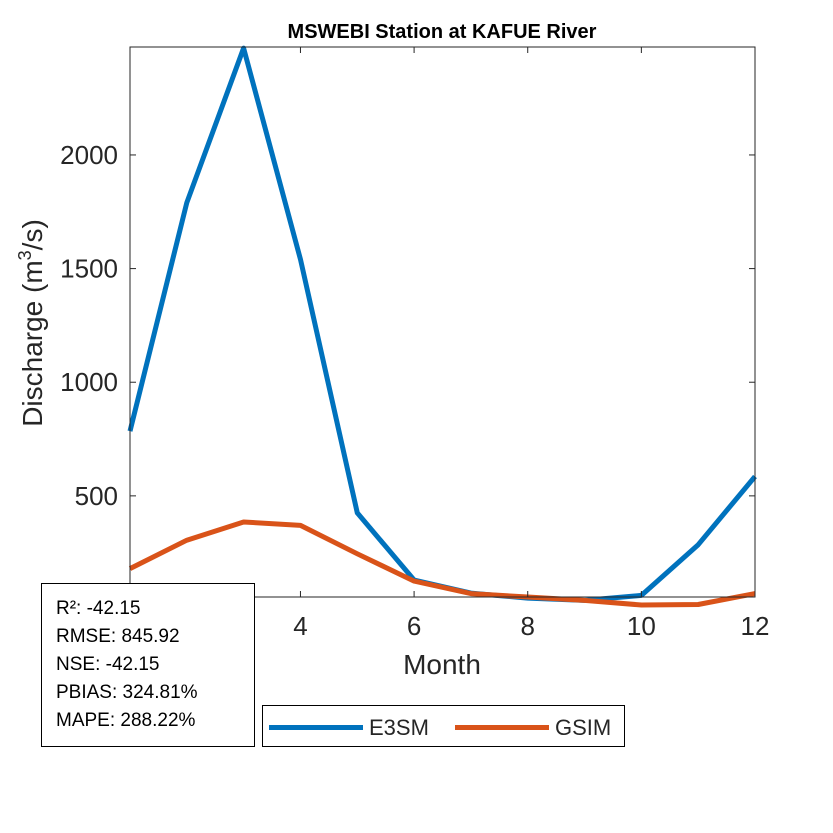 This screenshot has width=833, height=833. Describe the element at coordinates (32, 343) in the screenshot. I see `y-axis-label-prefix: Discharge (m` at that location.